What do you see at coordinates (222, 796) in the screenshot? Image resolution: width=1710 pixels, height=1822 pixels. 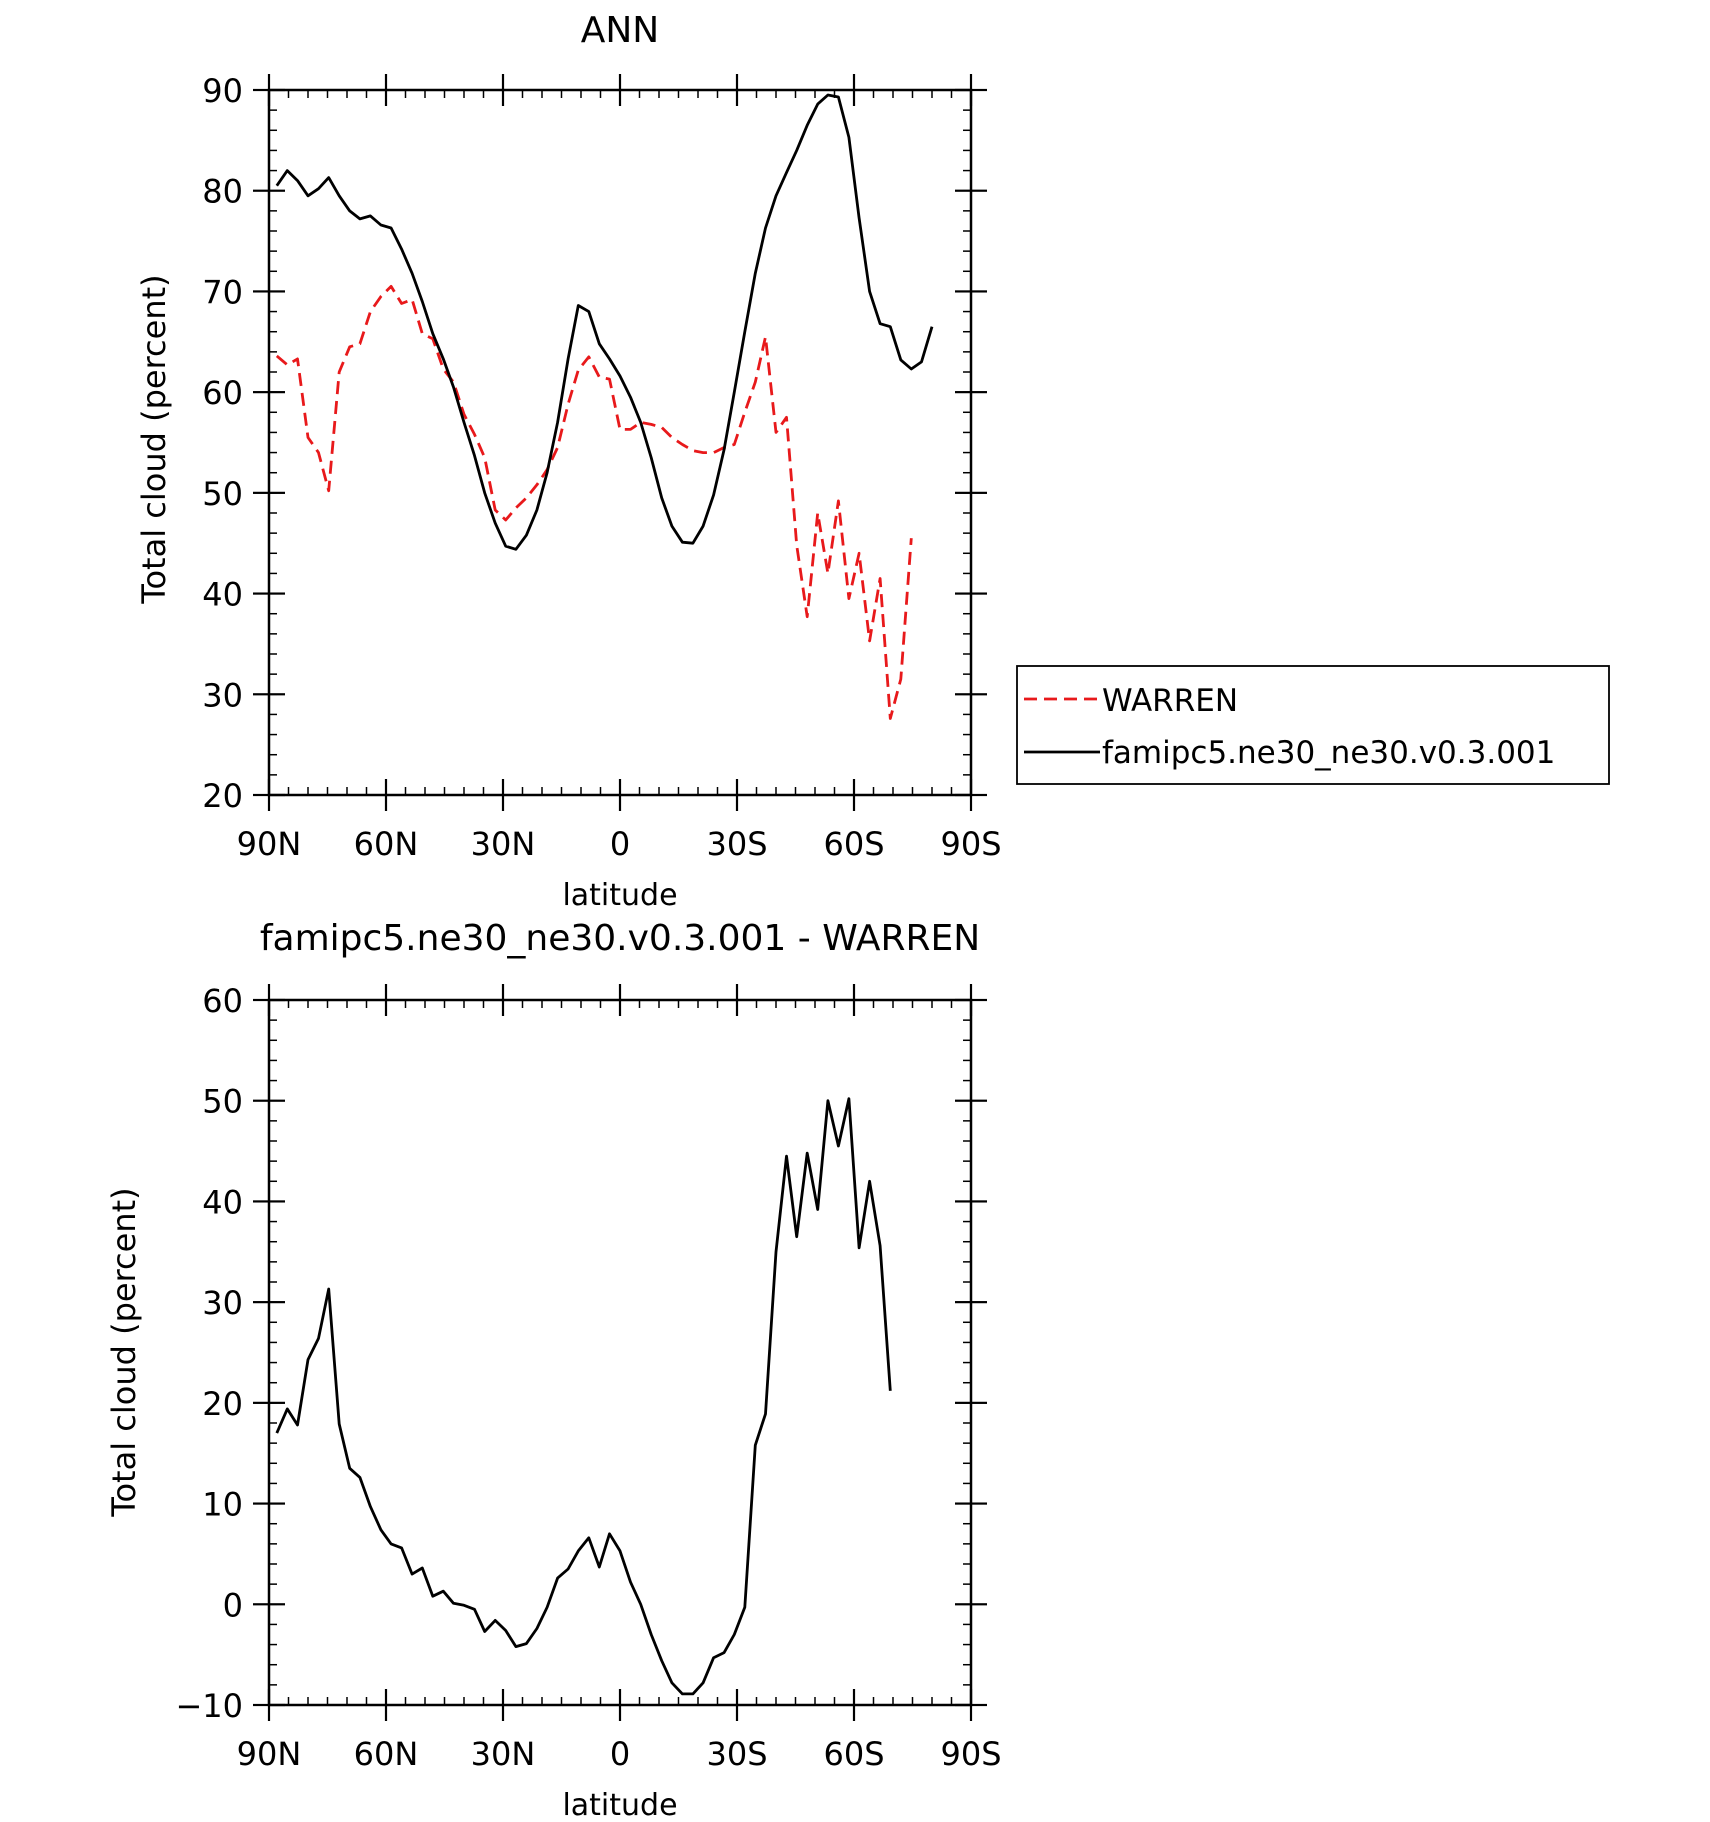 I see `top-y-tick-label: 20` at bounding box center [222, 796].